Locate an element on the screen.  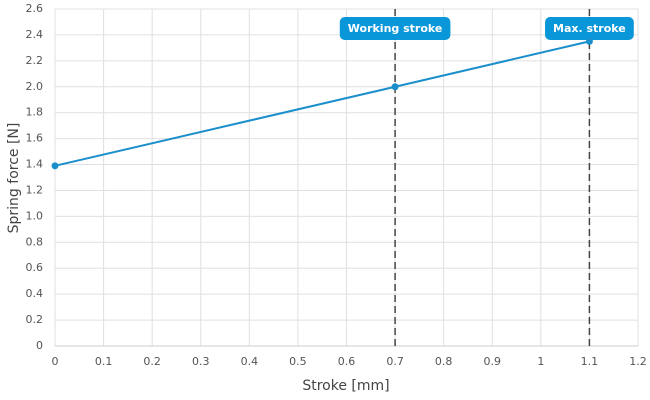
y-tick-label: 1.8 is located at coordinates (35, 112).